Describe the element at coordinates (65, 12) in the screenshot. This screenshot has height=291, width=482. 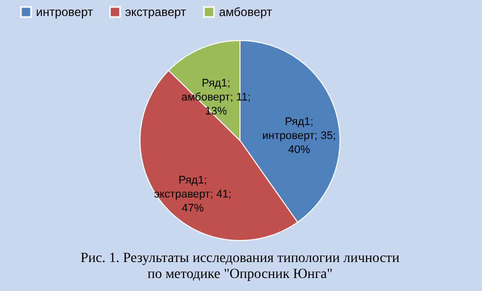
I see `legend-label: интроверт` at that location.